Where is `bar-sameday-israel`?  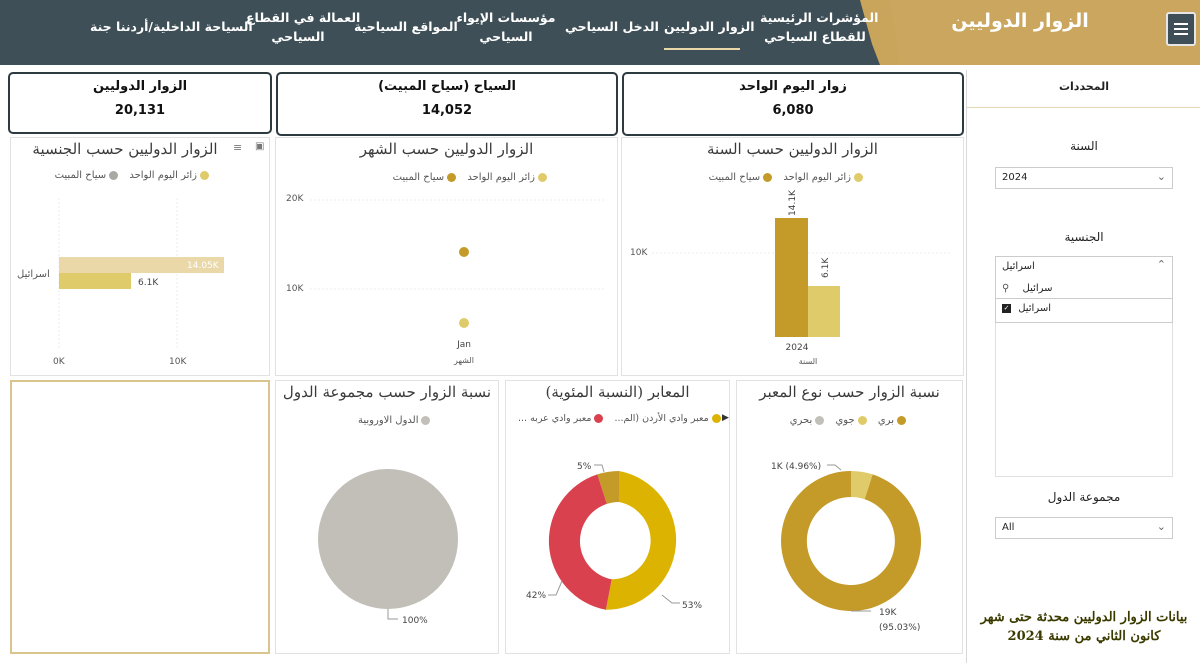 bar-sameday-israel is located at coordinates (95, 281).